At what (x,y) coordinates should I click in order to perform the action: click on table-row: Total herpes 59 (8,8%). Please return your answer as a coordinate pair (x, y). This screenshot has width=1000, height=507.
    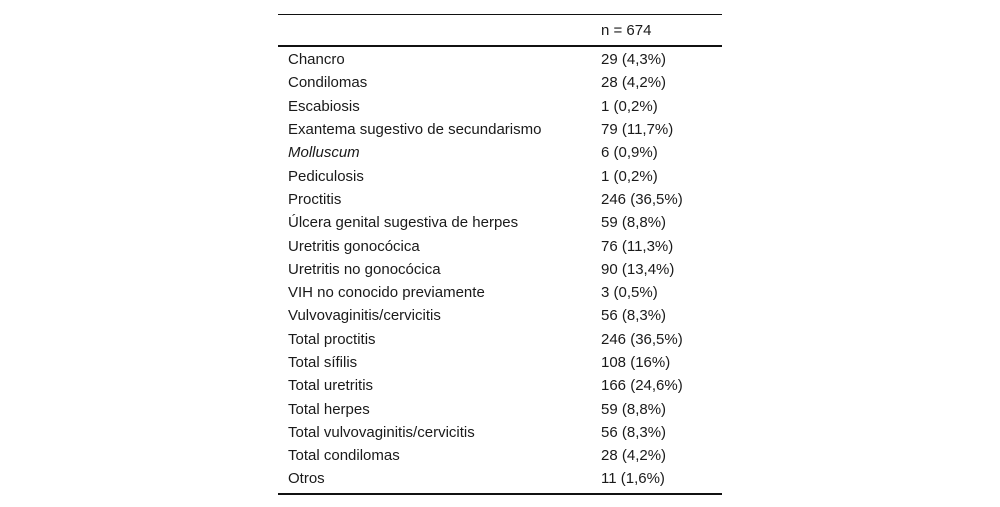
    Looking at the image, I should click on (500, 408).